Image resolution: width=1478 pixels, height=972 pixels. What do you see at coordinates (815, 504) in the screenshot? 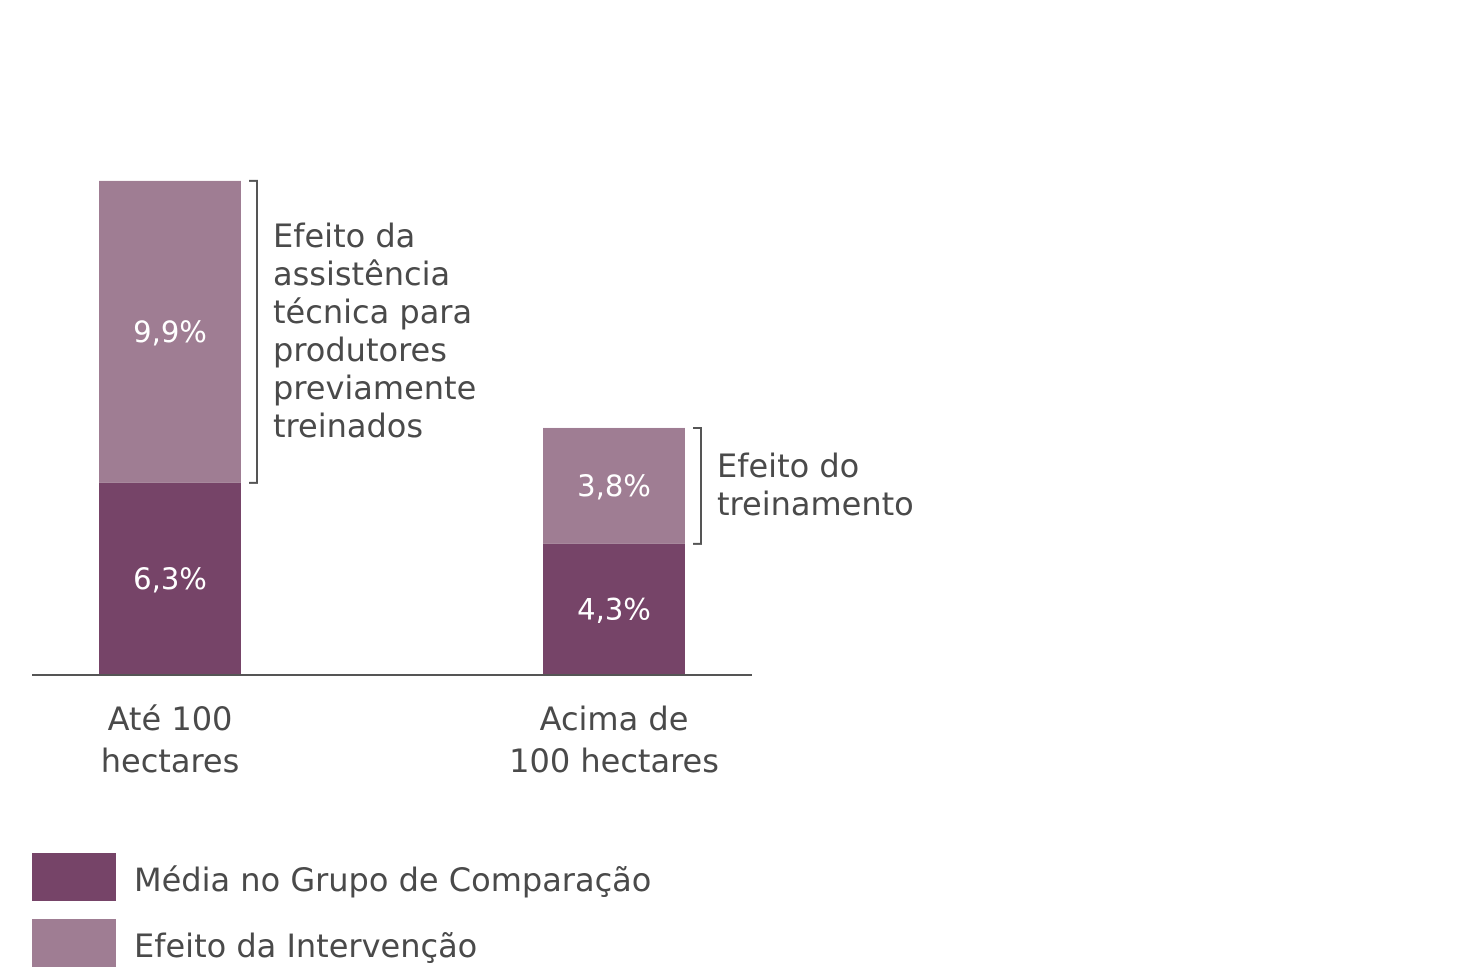
I see `annotation-text-1-line-1: treinamento` at bounding box center [815, 504].